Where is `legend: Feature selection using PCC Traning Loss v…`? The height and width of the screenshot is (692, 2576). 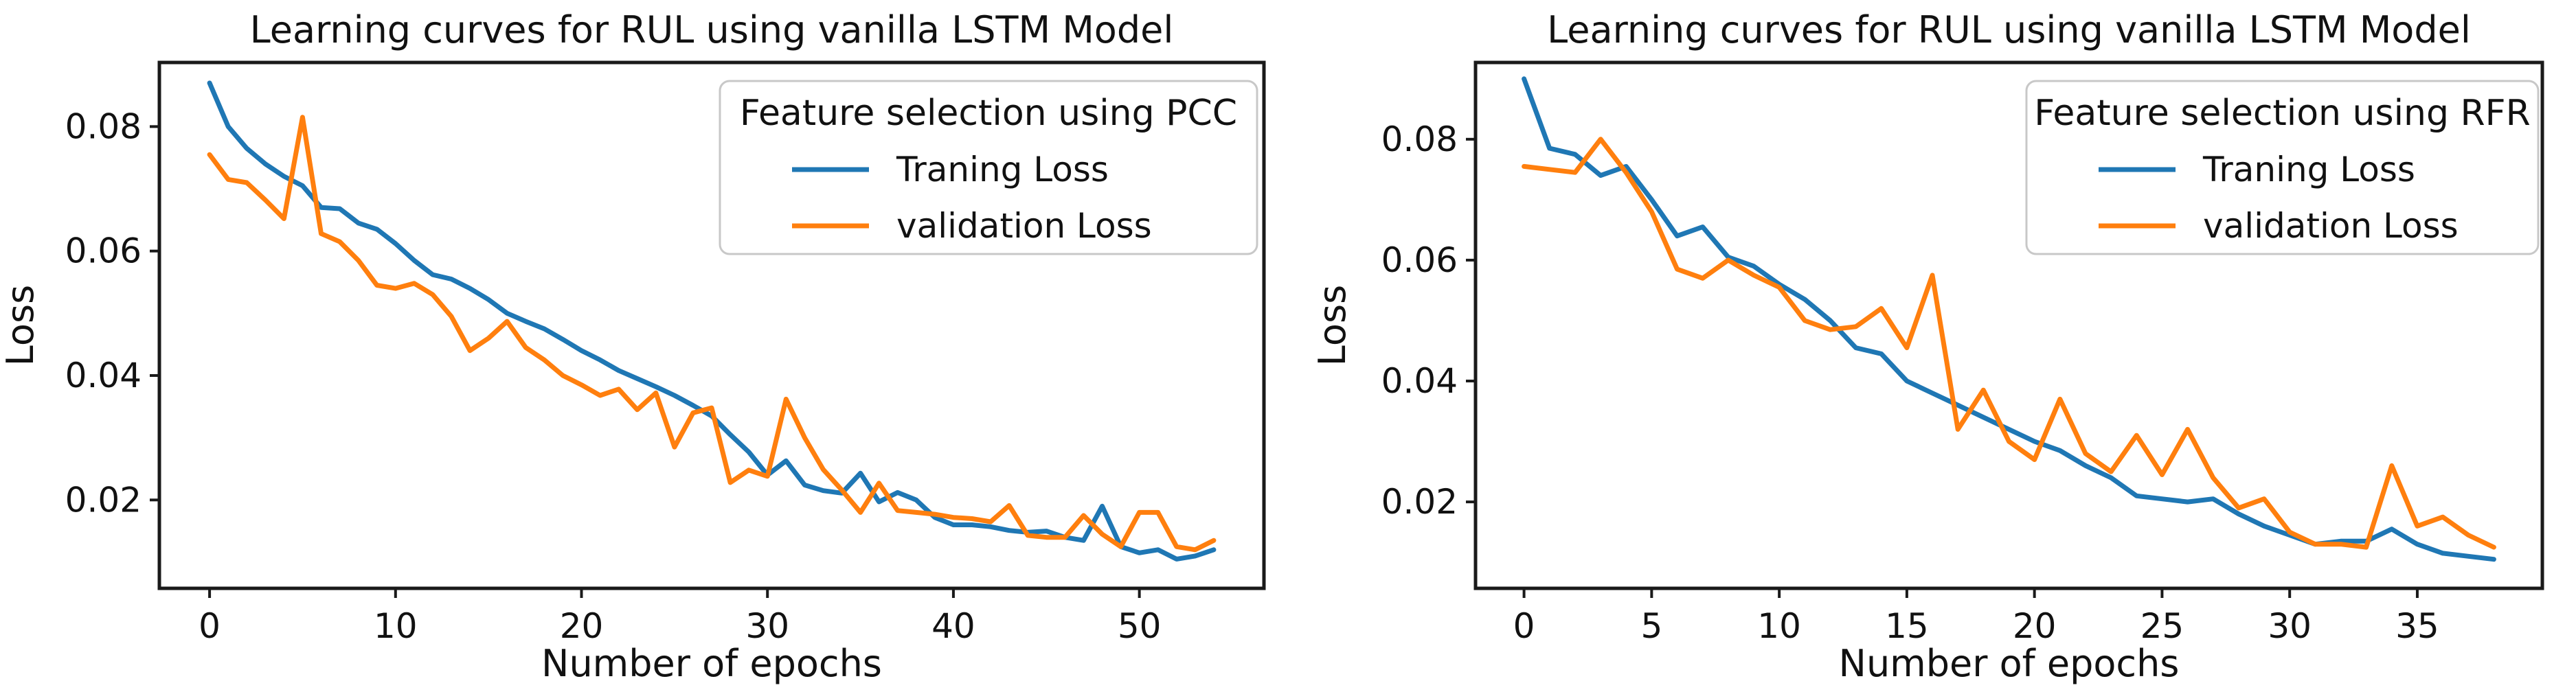 legend: Feature selection using PCC Traning Loss v… is located at coordinates (988, 167).